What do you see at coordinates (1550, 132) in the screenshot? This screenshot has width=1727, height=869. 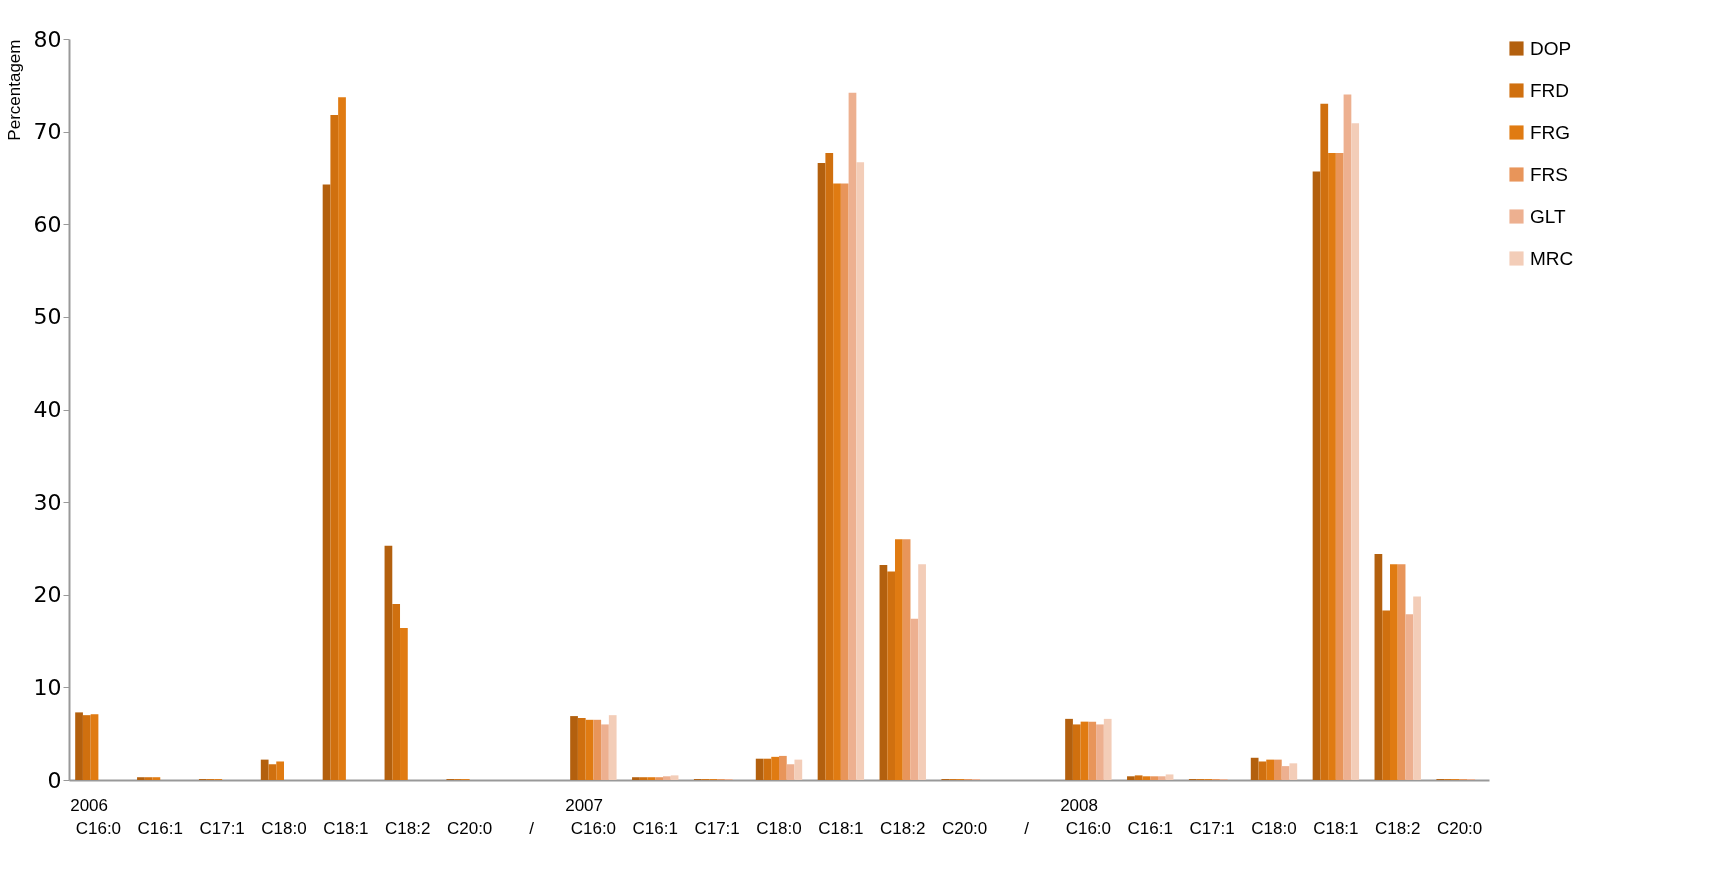 I see `legend-label: FRG` at bounding box center [1550, 132].